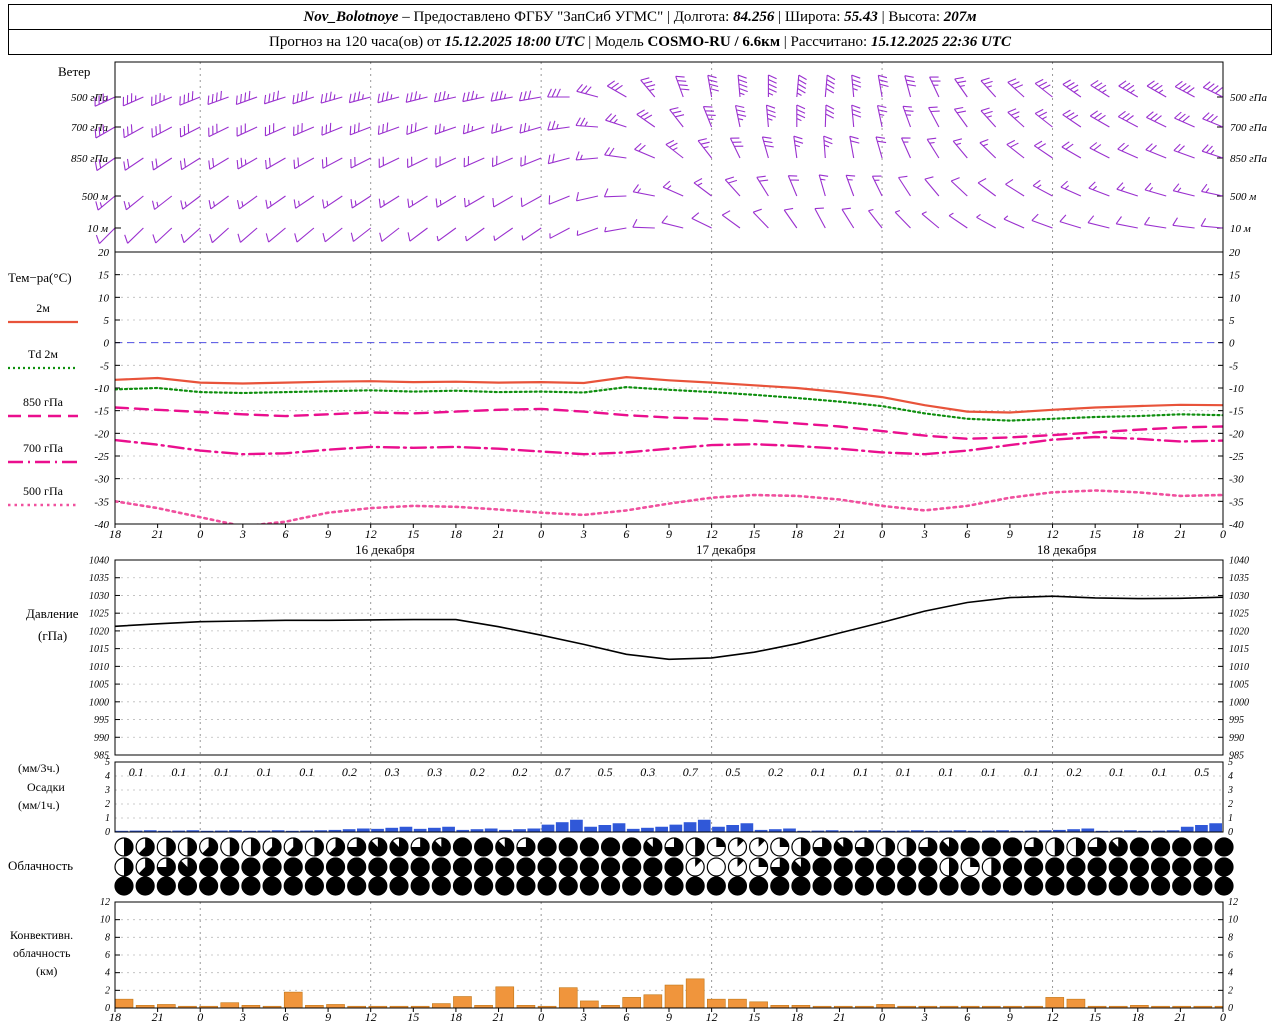  Describe the element at coordinates (101, 412) in the screenshot. I see `svg-text: -15` at that location.